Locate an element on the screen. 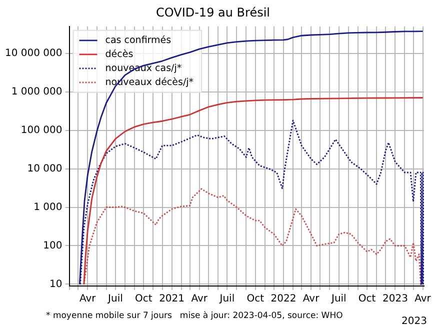 This screenshot has width=440, height=330. text: mise à jour: 2023-04-05, source: WHO is located at coordinates (262, 316).